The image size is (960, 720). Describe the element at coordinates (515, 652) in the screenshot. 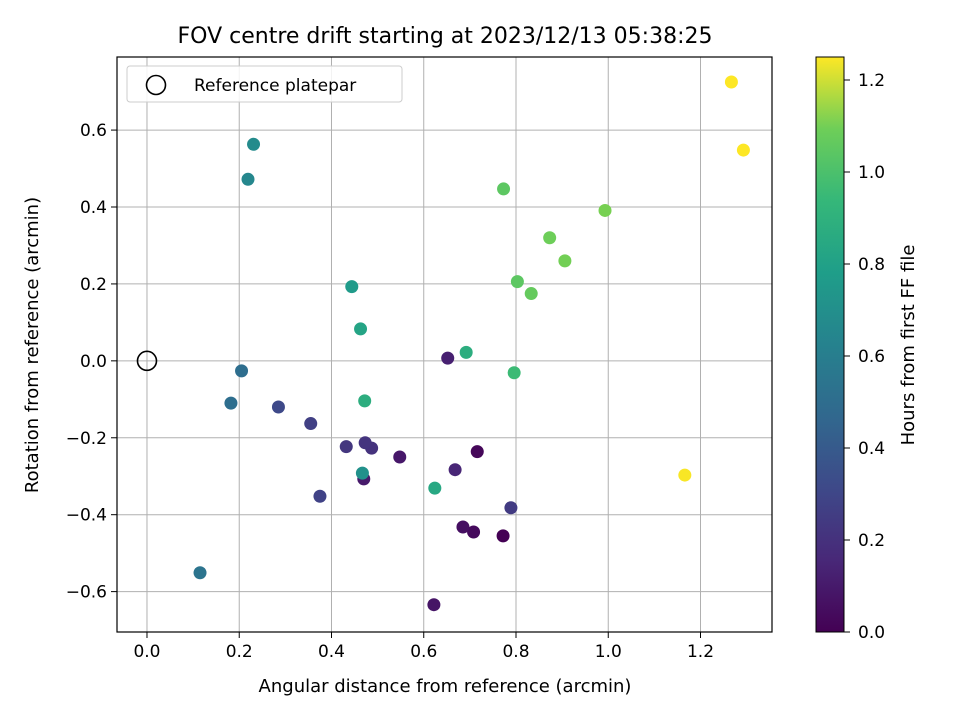

I see `x-tick-label: 0.8` at that location.